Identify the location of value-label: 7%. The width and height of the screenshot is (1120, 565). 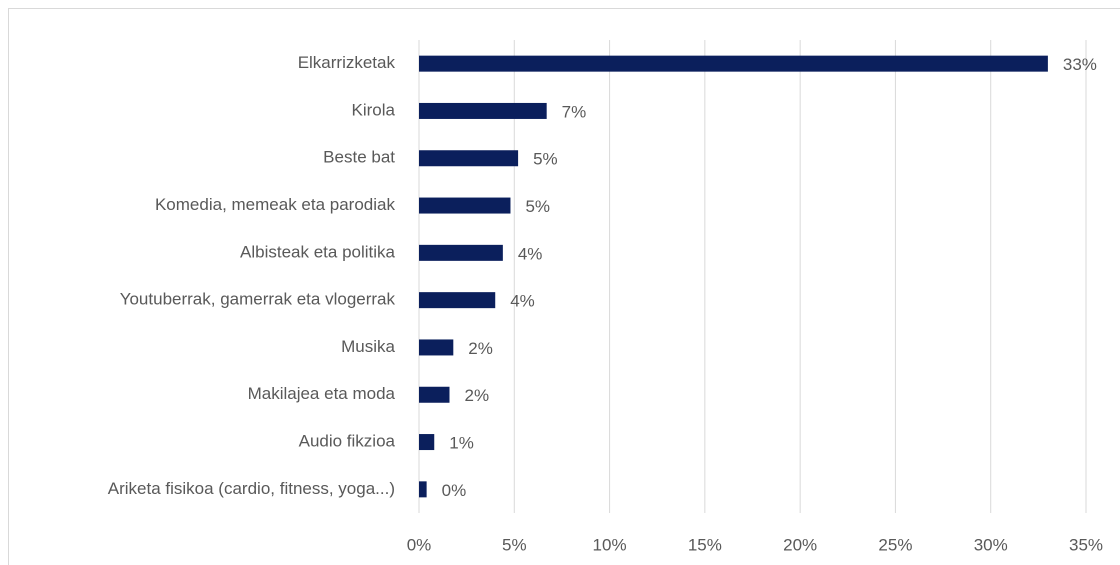
(574, 111).